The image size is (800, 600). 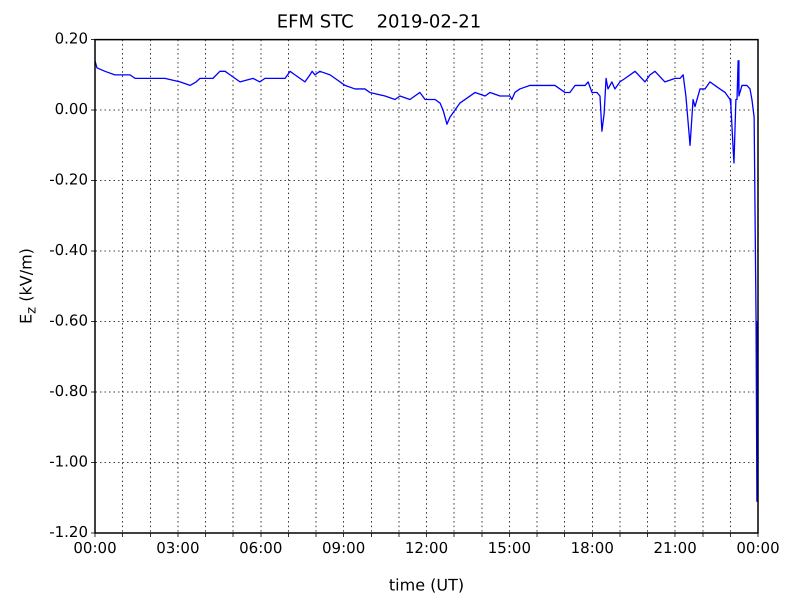 What do you see at coordinates (379, 21) in the screenshot?
I see `chart-title: EFM STC 2019-02-21` at bounding box center [379, 21].